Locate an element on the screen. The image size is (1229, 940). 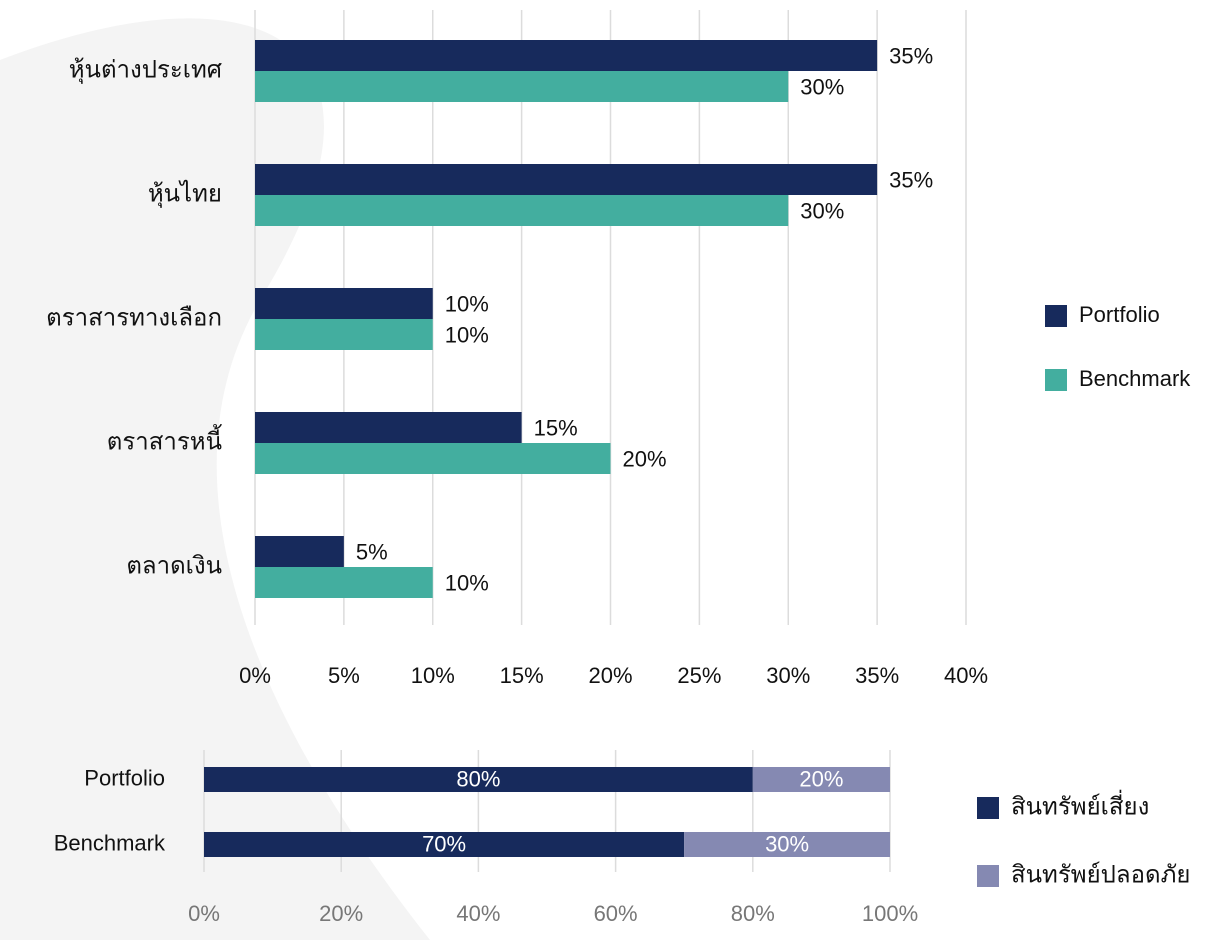
x-tick-label: 35% is located at coordinates (877, 675).